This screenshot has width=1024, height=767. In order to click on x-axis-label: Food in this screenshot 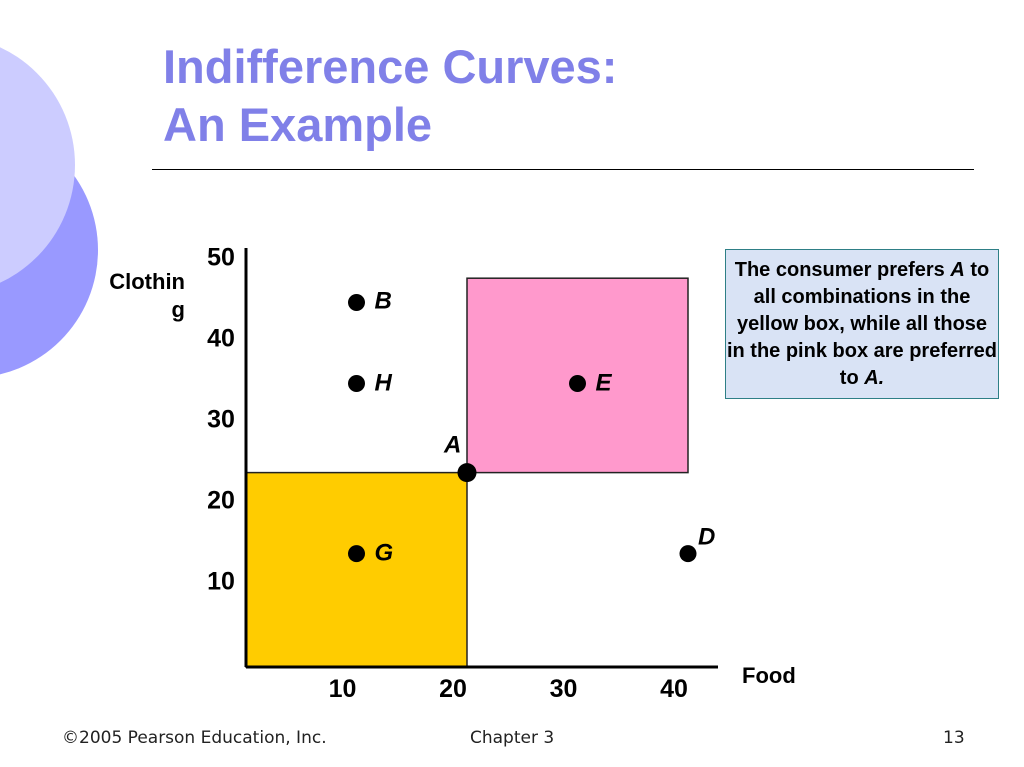, I will do `click(769, 675)`.